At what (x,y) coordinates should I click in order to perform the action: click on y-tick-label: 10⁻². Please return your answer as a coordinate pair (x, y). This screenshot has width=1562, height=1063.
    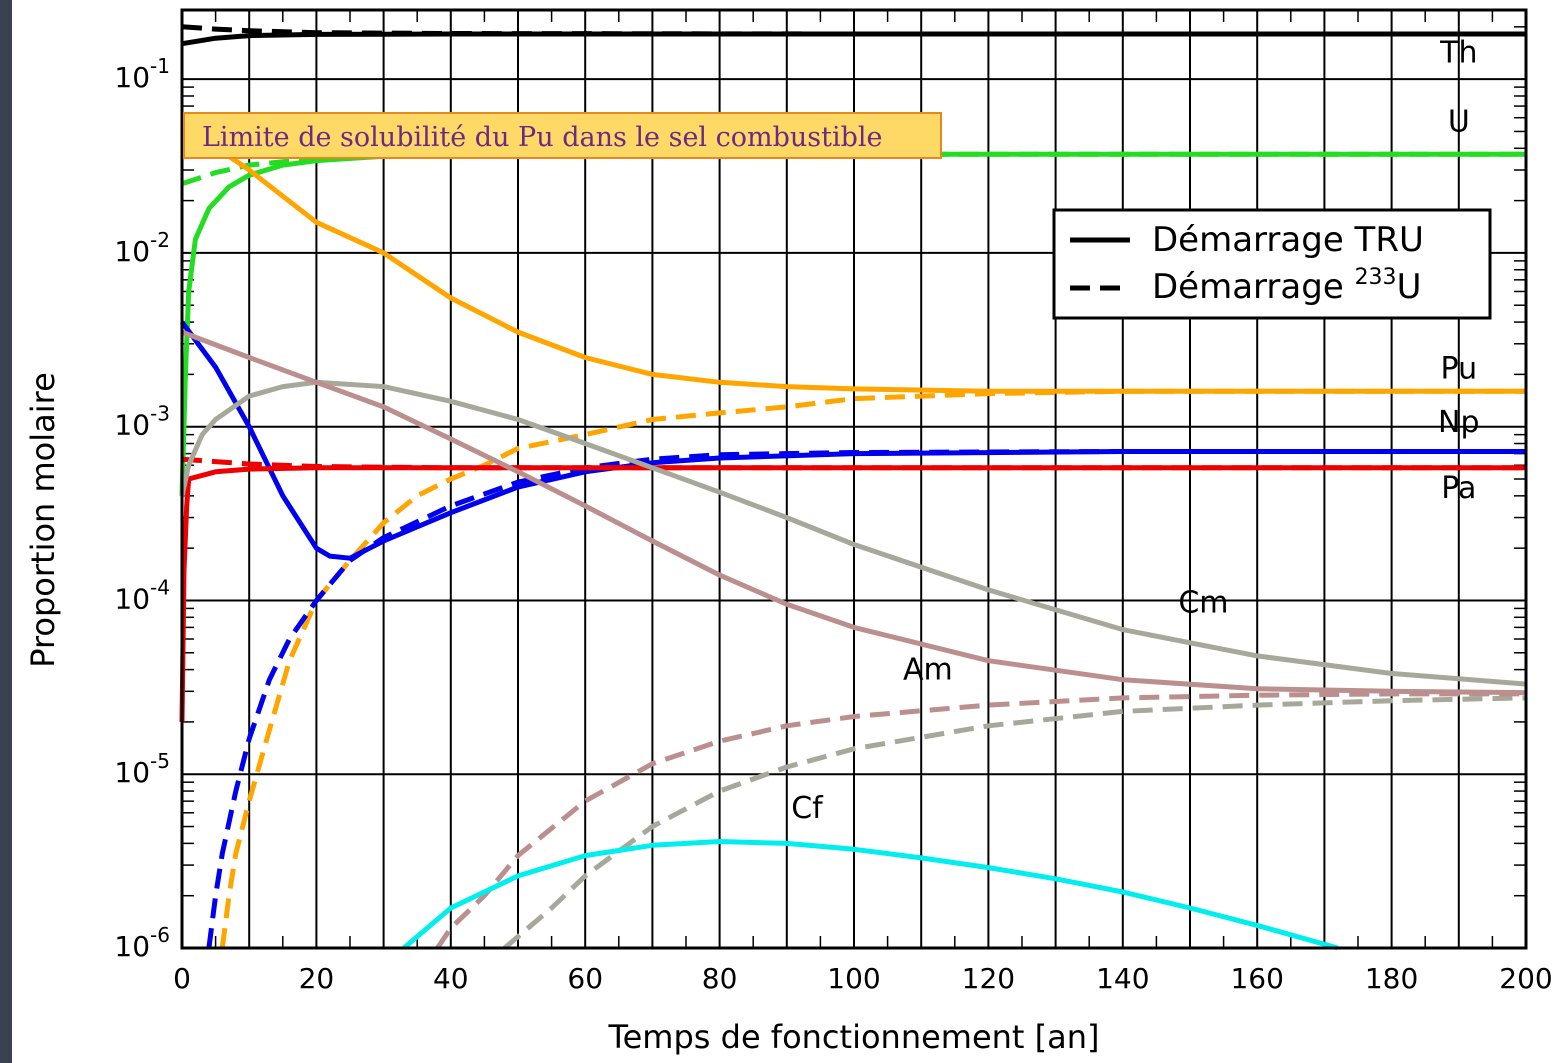
    Looking at the image, I should click on (142, 248).